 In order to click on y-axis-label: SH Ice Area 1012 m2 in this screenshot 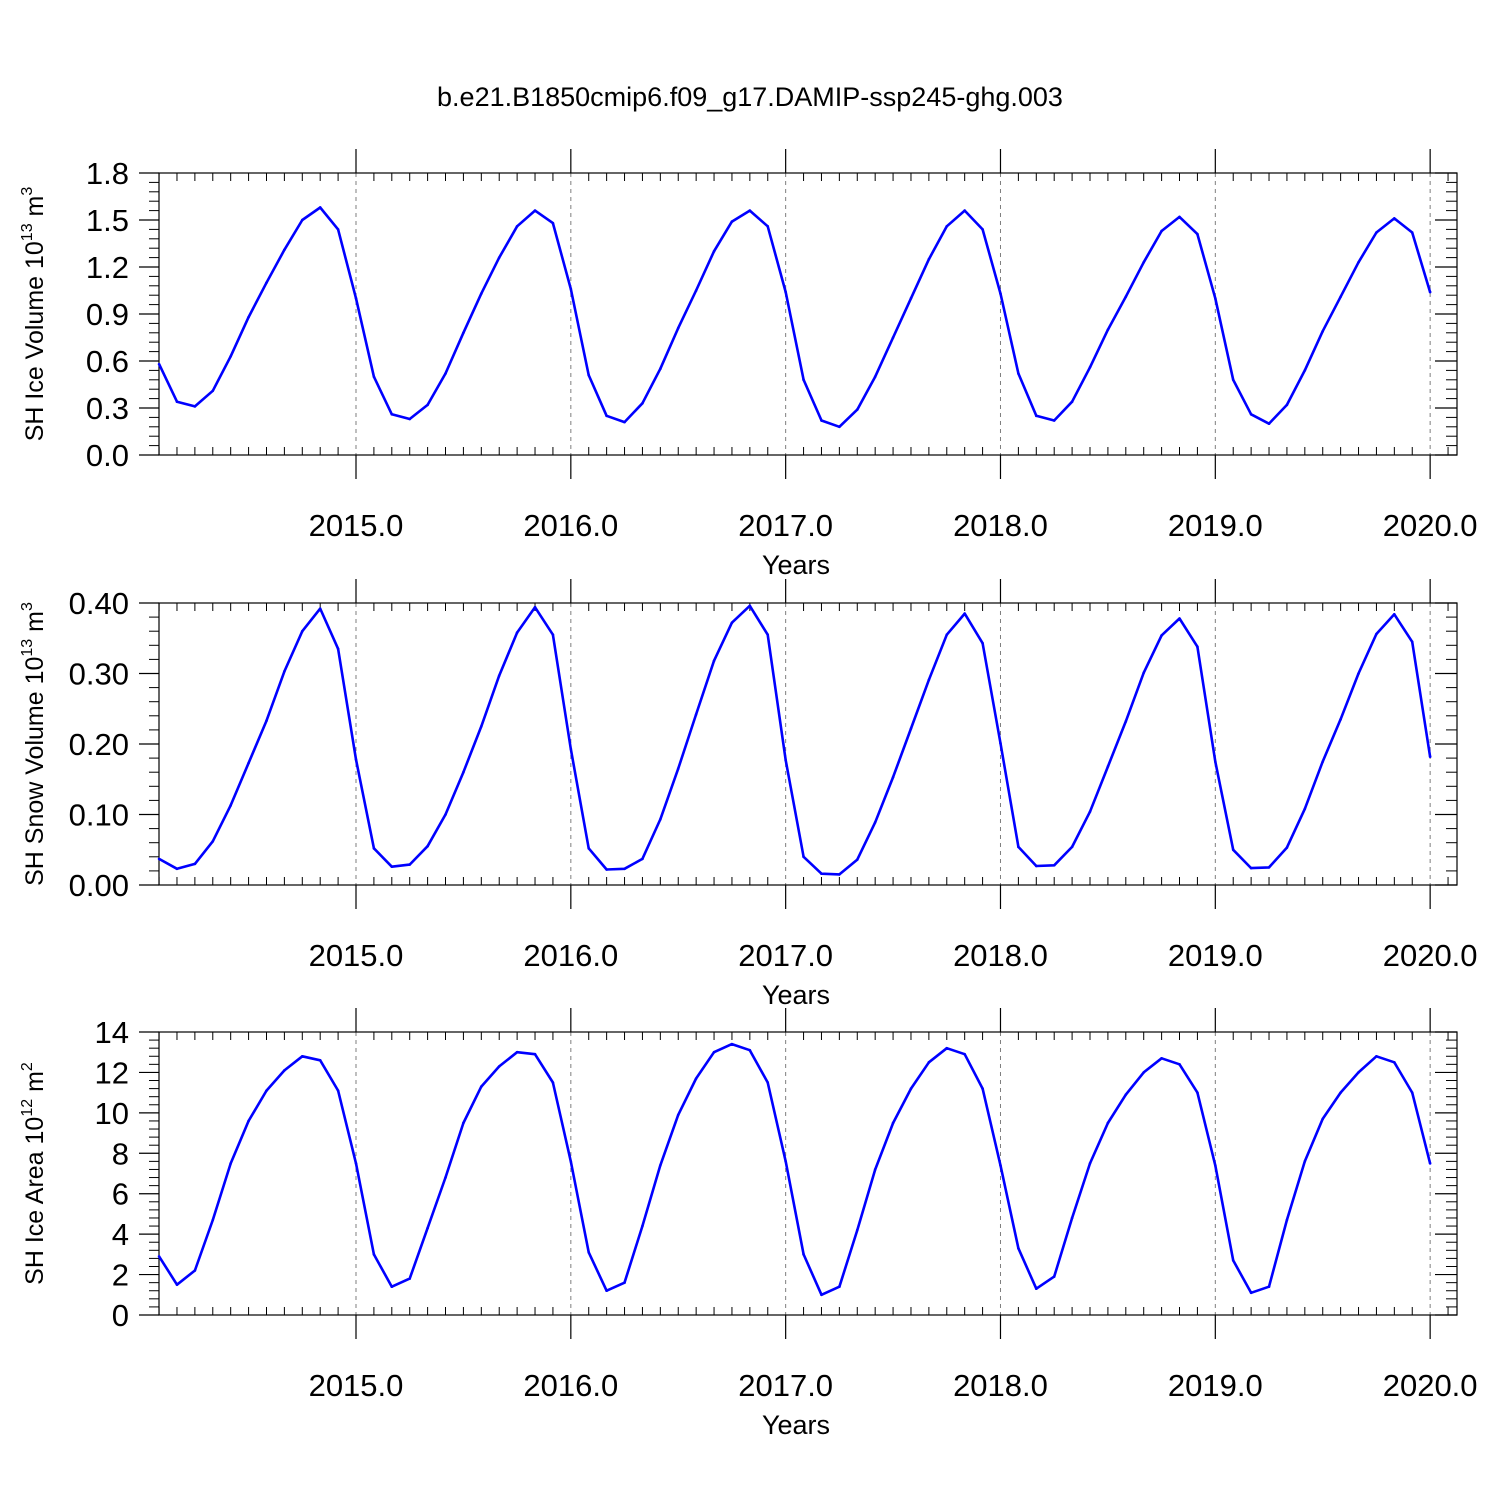, I will do `click(34, 1173)`.